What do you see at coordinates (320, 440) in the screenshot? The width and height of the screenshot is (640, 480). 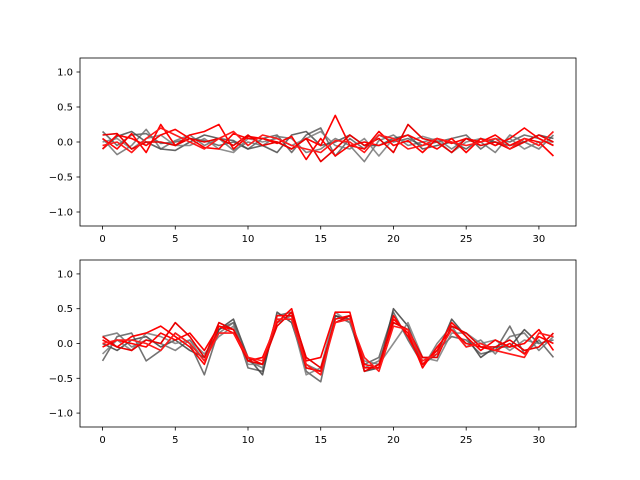 I see `bottom-x-tick-label: 15` at bounding box center [320, 440].